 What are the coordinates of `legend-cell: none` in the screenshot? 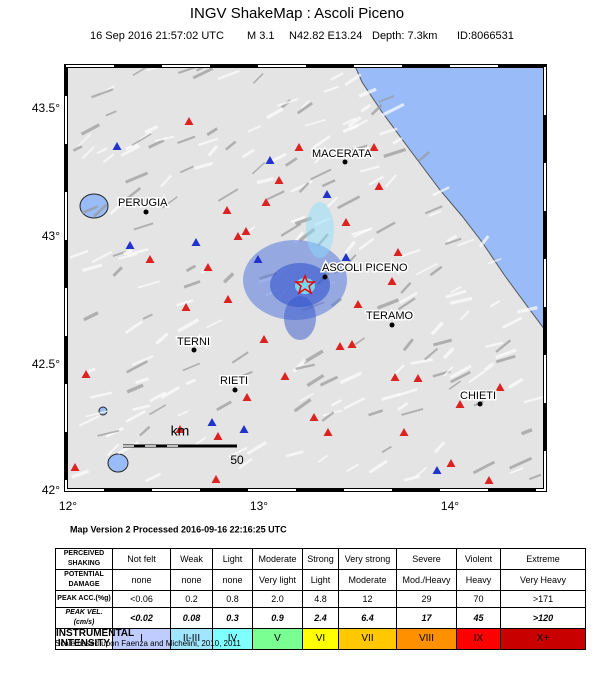 It's located at (191, 580).